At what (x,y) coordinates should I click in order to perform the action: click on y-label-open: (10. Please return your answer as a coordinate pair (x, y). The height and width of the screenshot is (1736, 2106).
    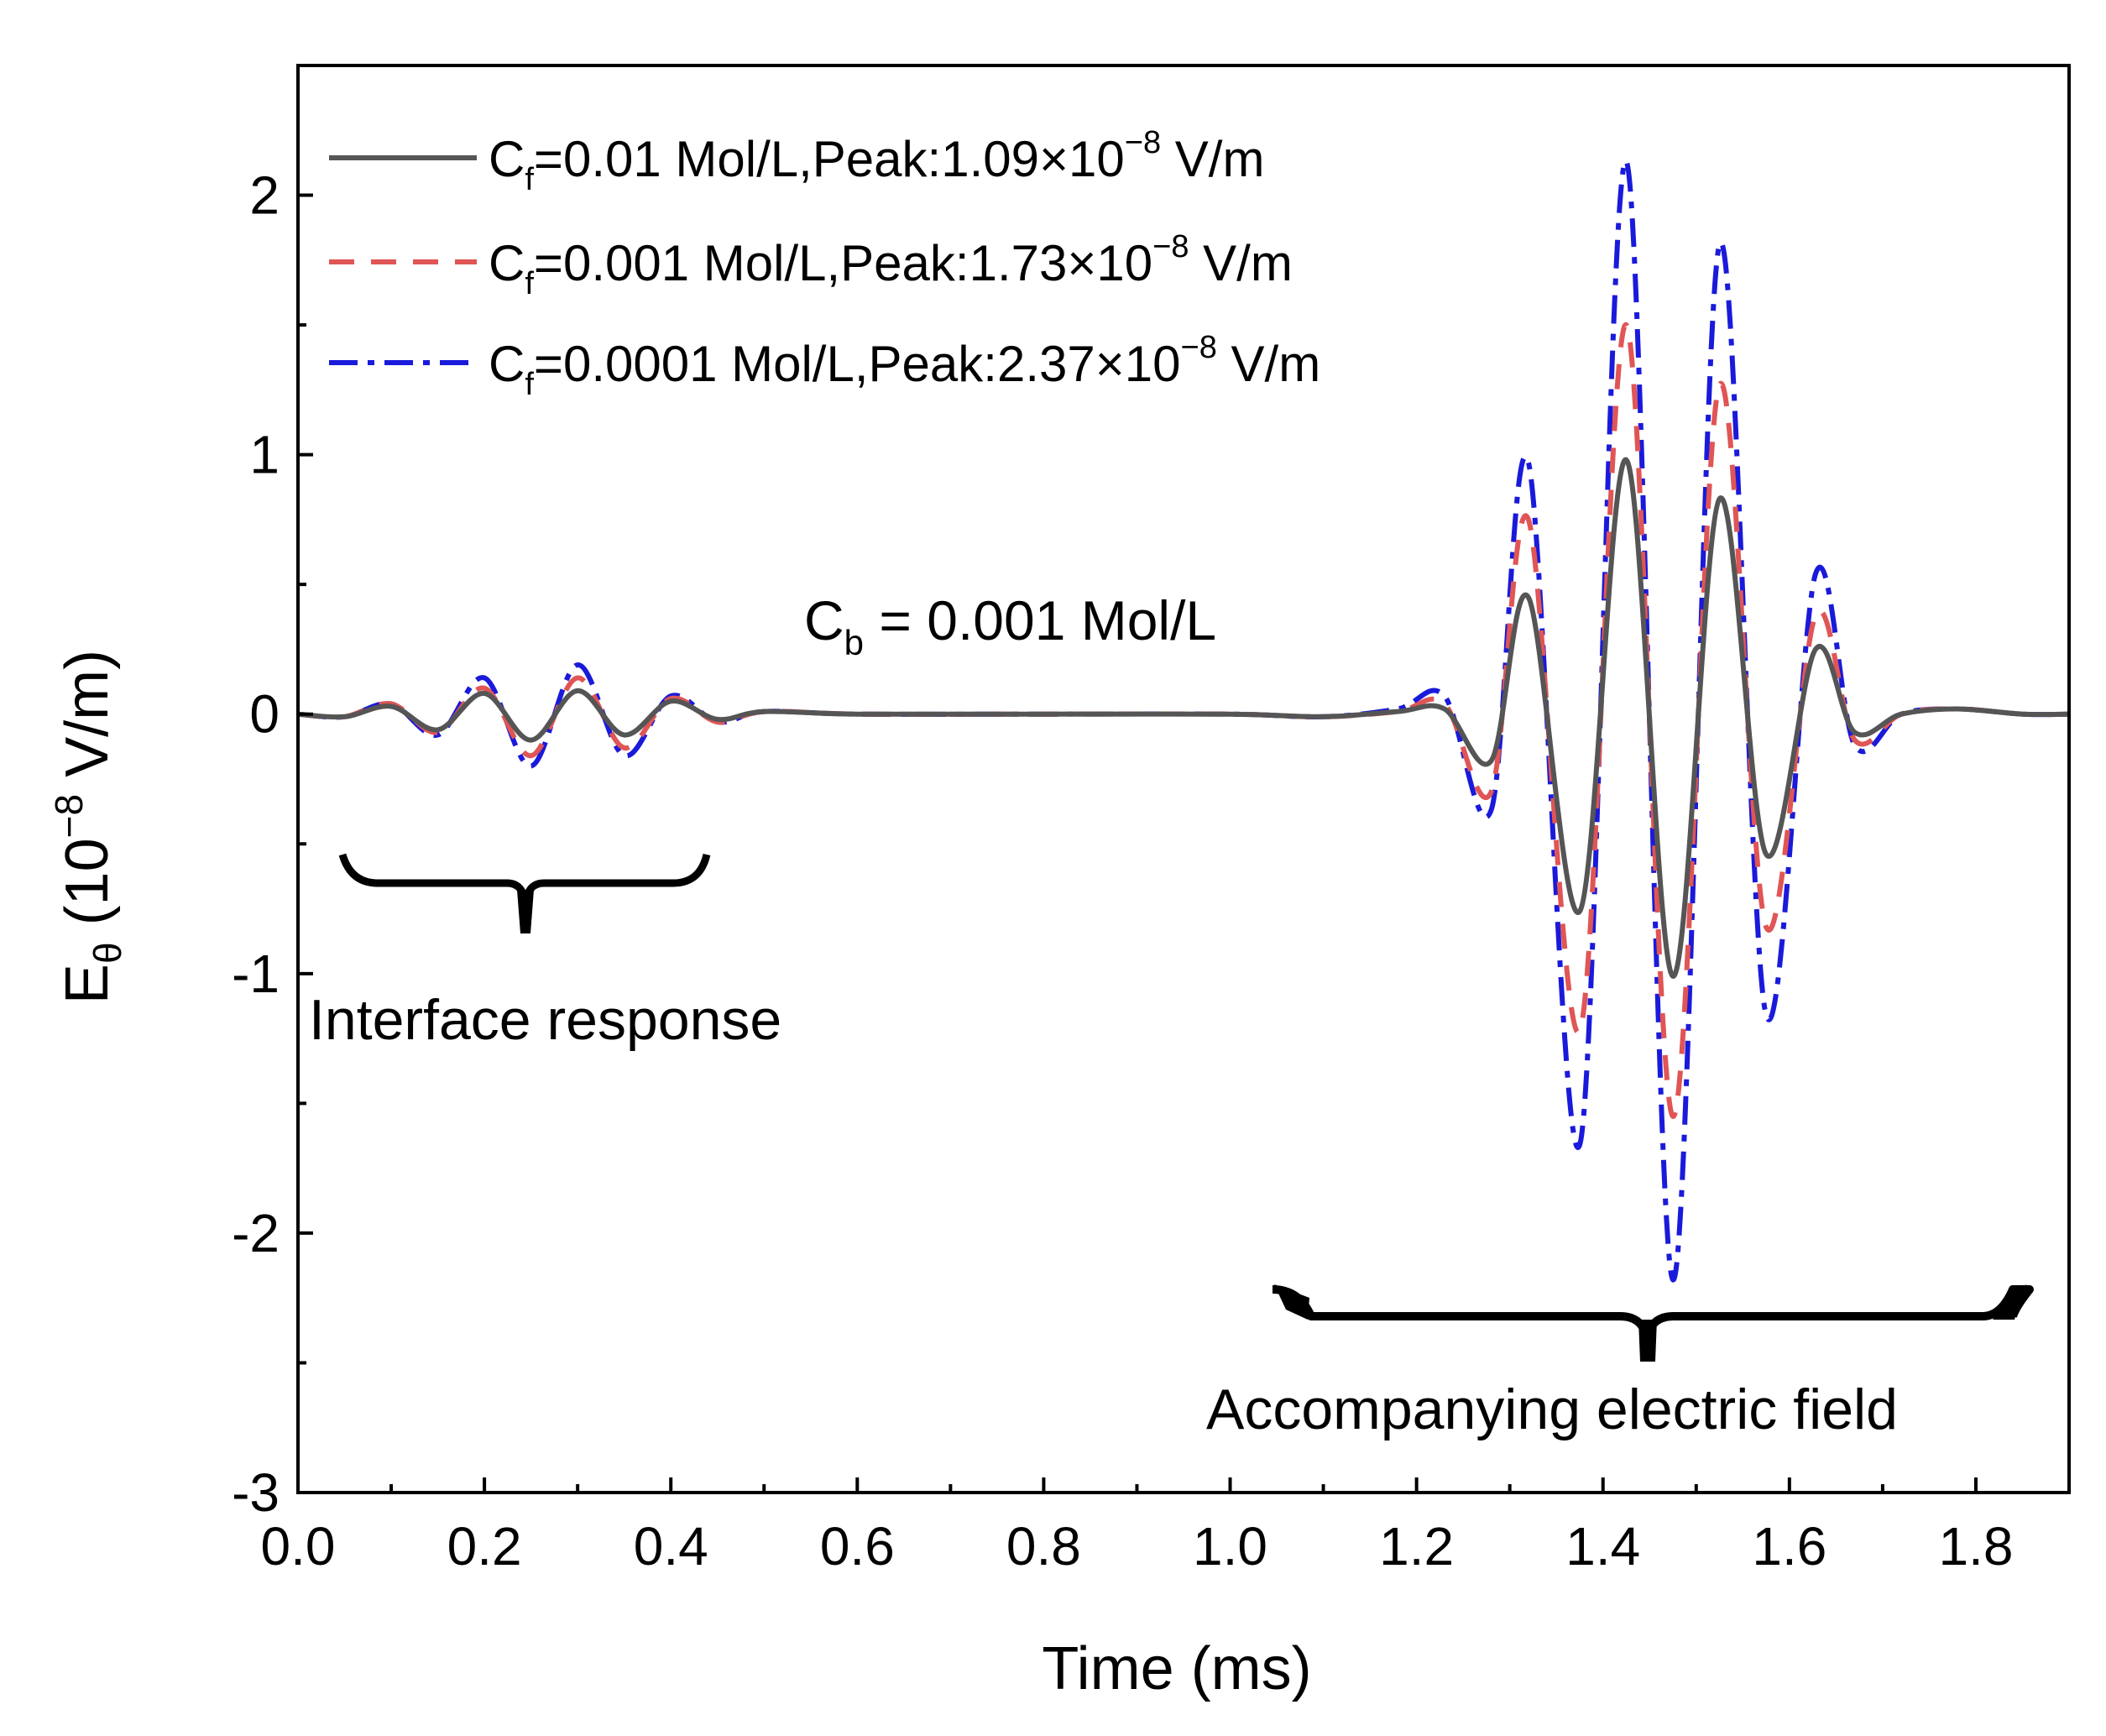
    Looking at the image, I should click on (87, 890).